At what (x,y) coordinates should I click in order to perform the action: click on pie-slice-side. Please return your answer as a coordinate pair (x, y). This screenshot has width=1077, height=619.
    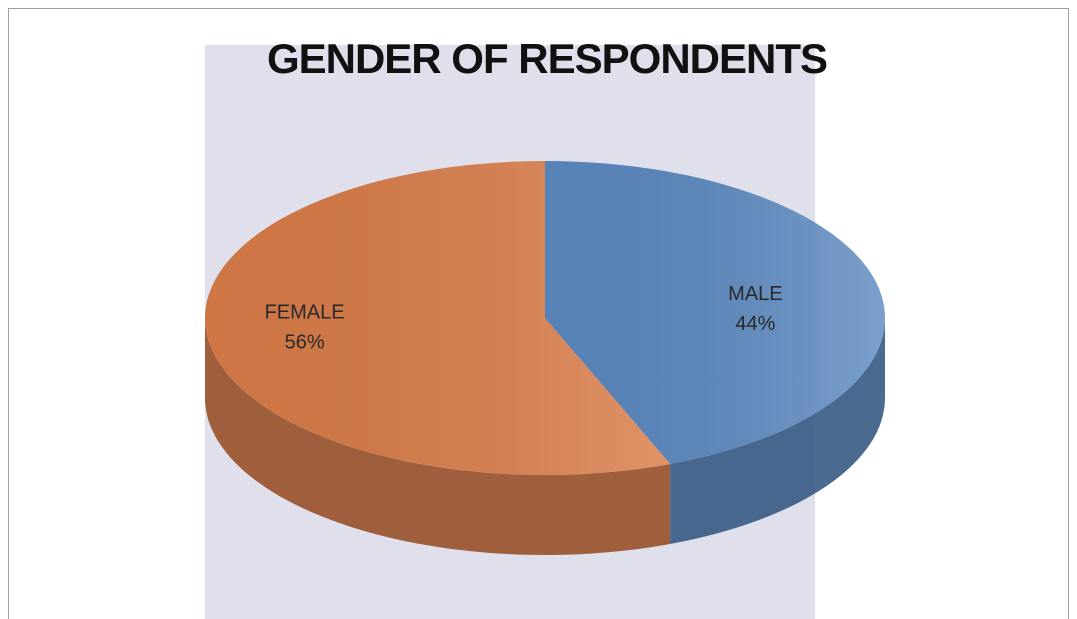
    Looking at the image, I should click on (777, 431).